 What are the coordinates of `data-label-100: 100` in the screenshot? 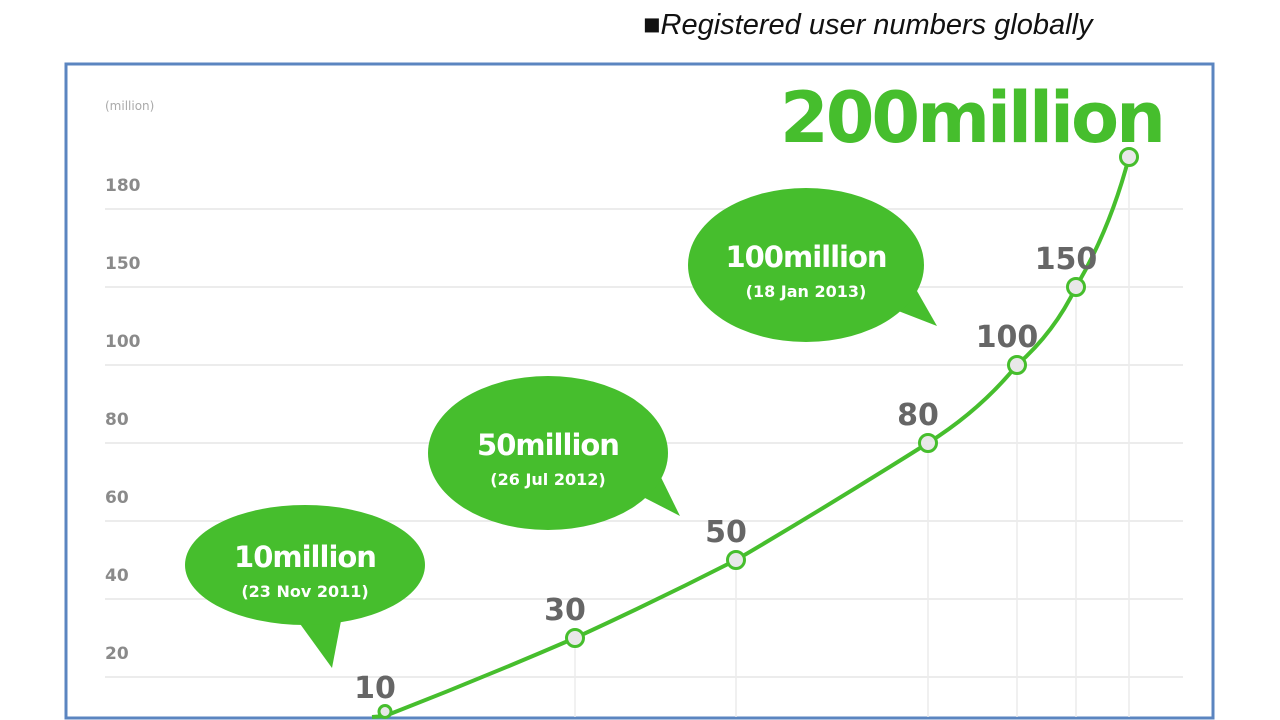 It's located at (1007, 337).